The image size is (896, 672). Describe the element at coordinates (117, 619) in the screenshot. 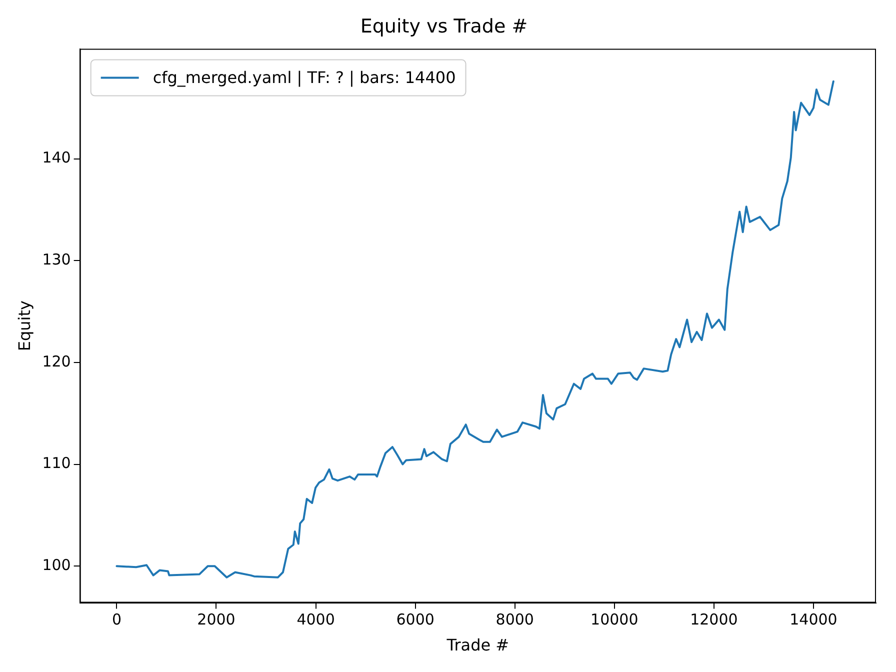

I see `x-tick-label: 0` at that location.